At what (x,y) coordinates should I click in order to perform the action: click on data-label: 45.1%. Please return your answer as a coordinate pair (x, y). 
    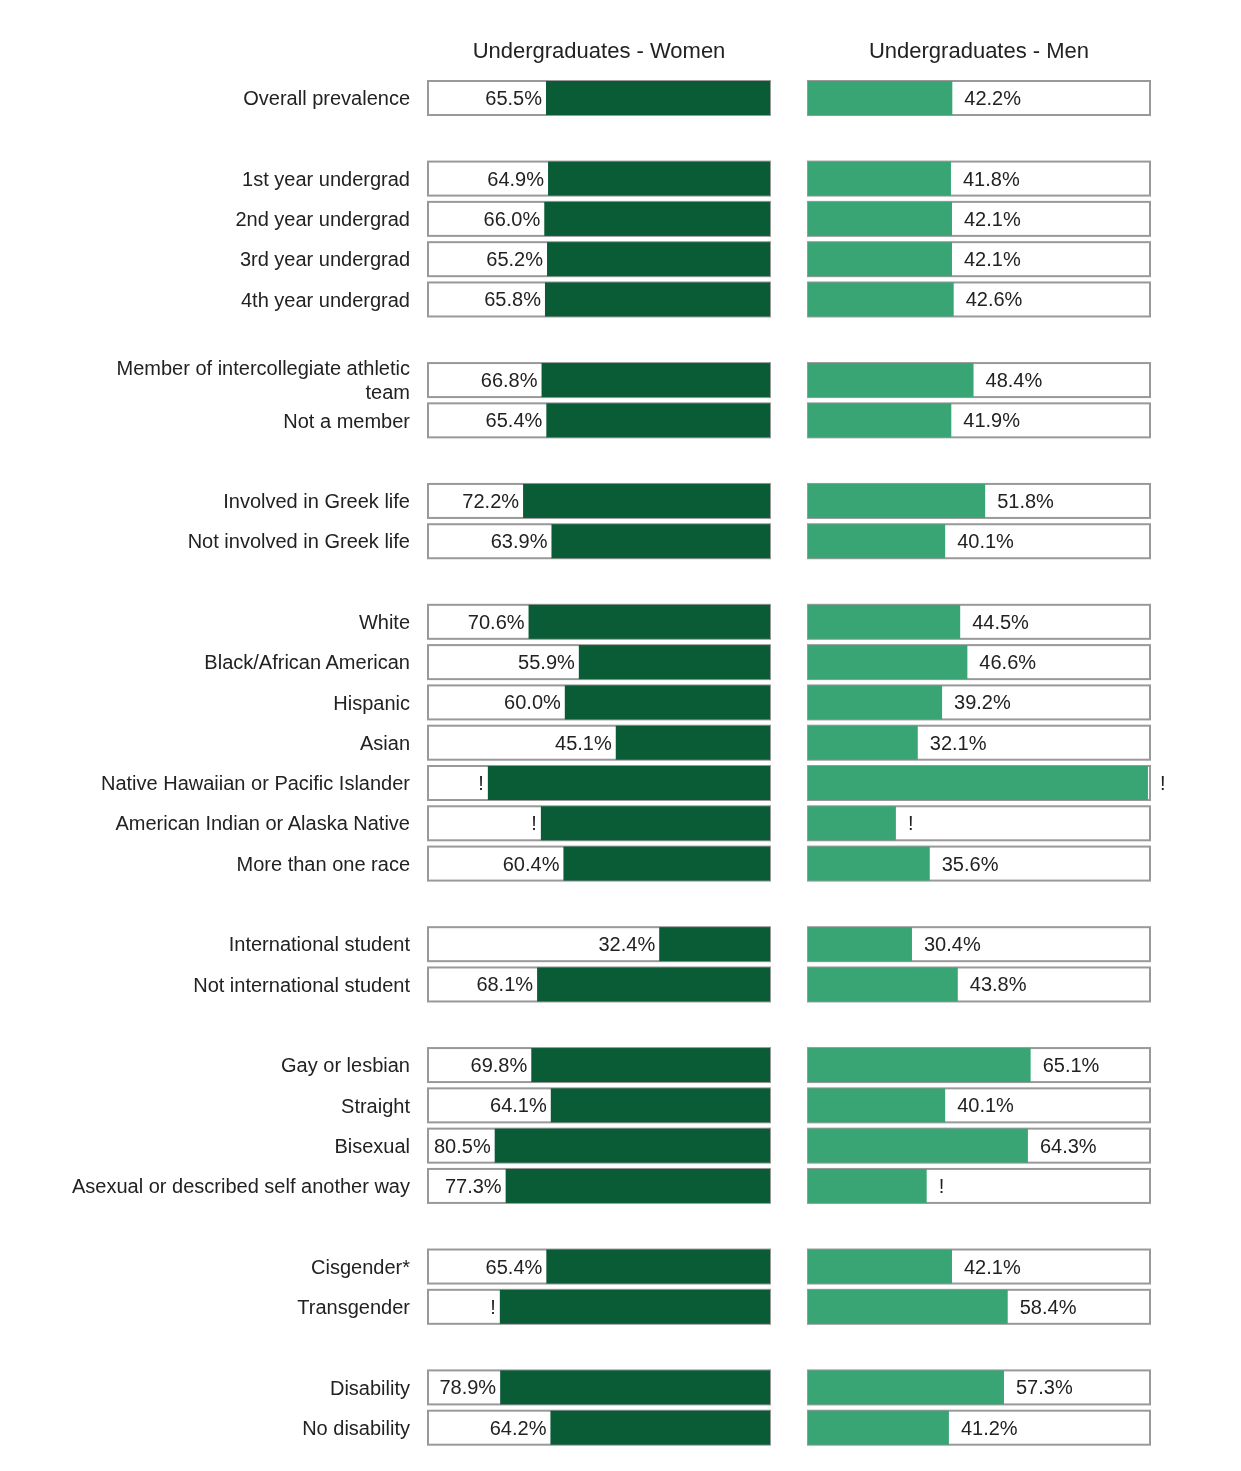
    Looking at the image, I should click on (583, 742).